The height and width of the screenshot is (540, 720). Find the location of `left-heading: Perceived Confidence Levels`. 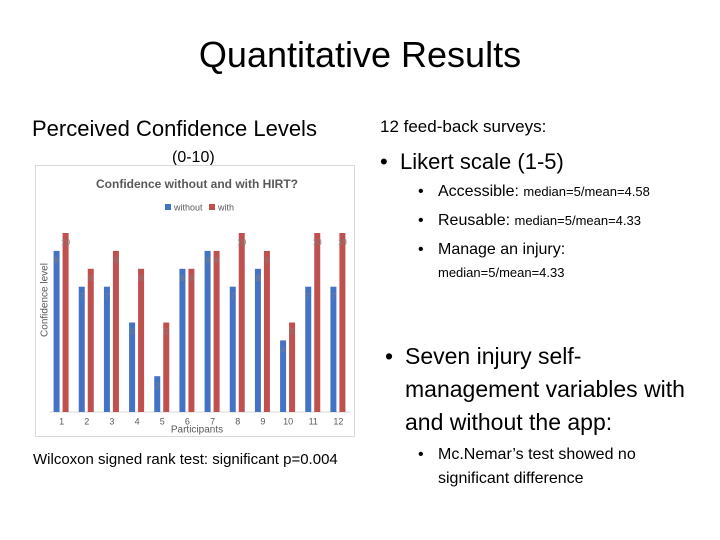

left-heading: Perceived Confidence Levels is located at coordinates (174, 128).